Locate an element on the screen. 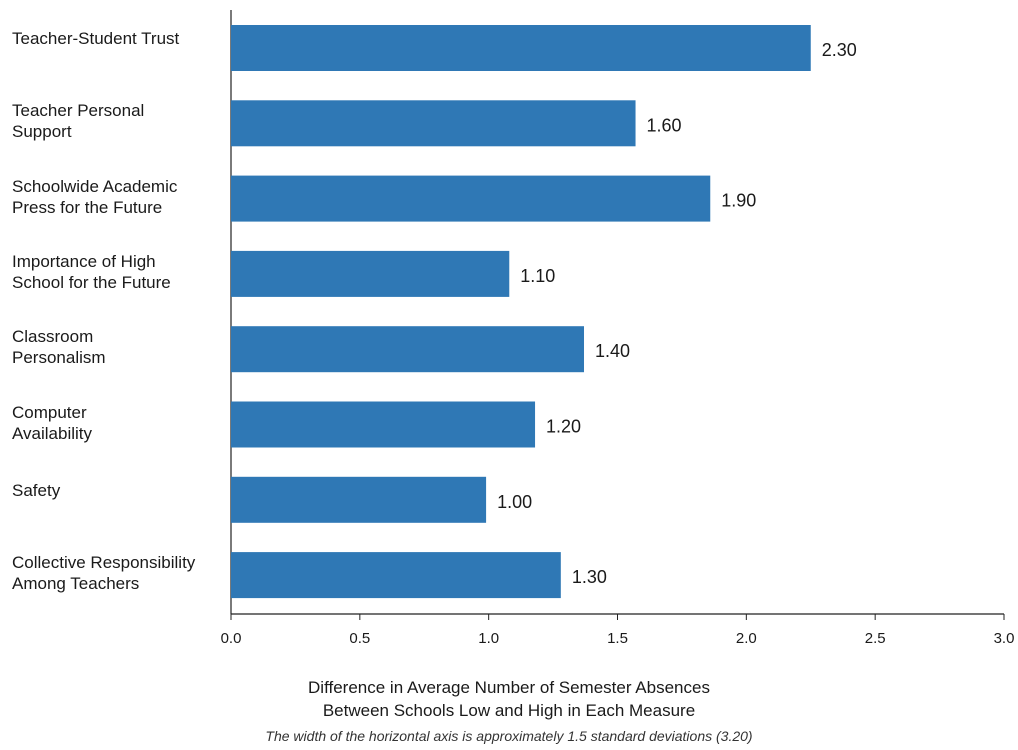 The height and width of the screenshot is (750, 1018). x-tick-label: 1.0 is located at coordinates (488, 638).